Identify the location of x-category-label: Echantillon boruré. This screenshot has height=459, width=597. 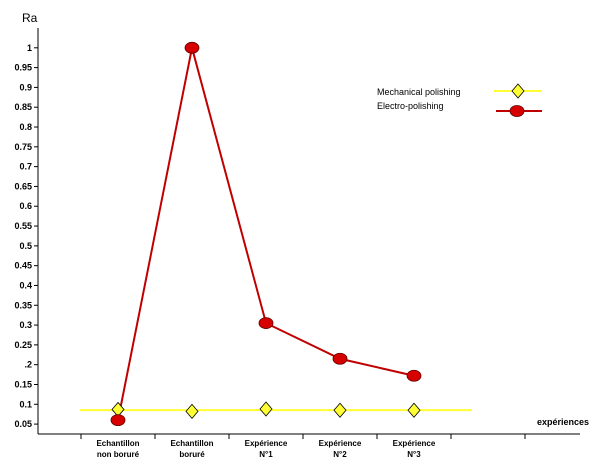
(191, 449).